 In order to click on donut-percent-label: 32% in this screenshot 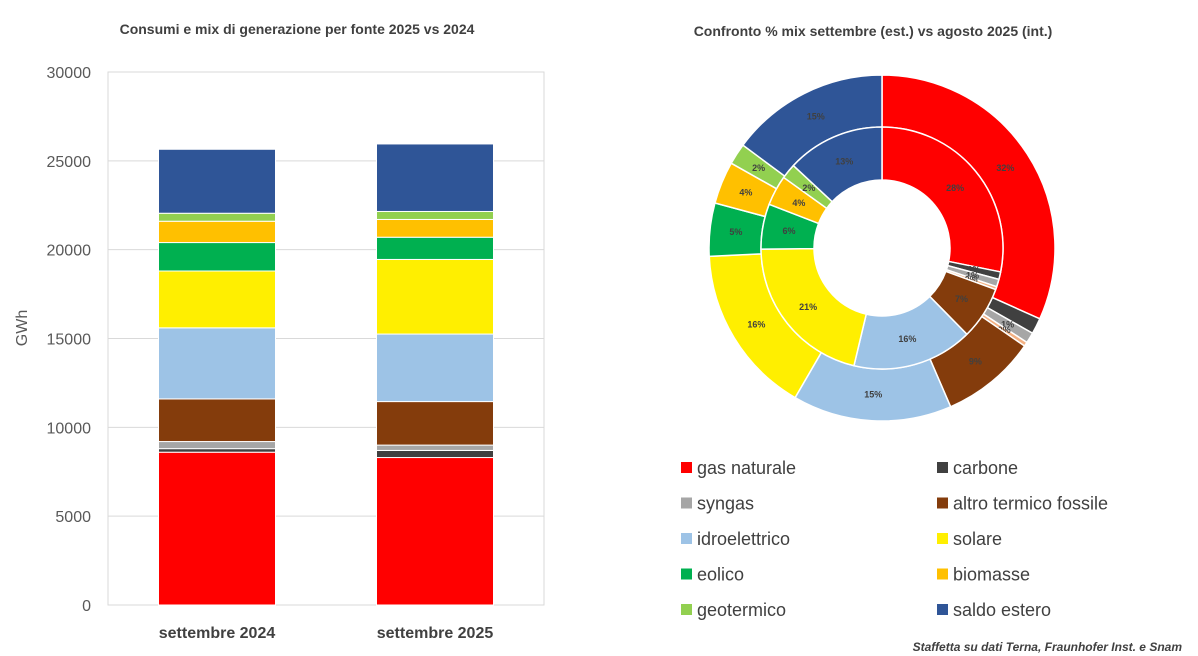, I will do `click(1005, 168)`.